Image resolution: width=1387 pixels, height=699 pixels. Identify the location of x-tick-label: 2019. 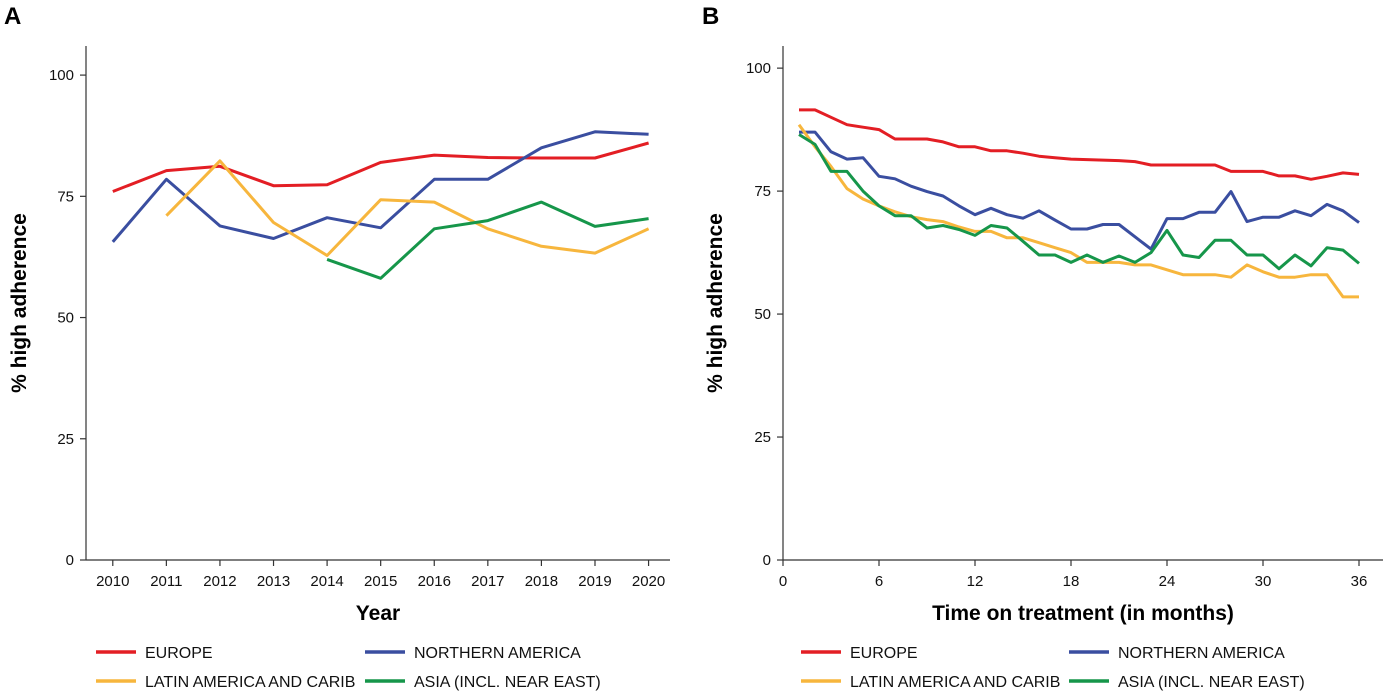
(594, 581).